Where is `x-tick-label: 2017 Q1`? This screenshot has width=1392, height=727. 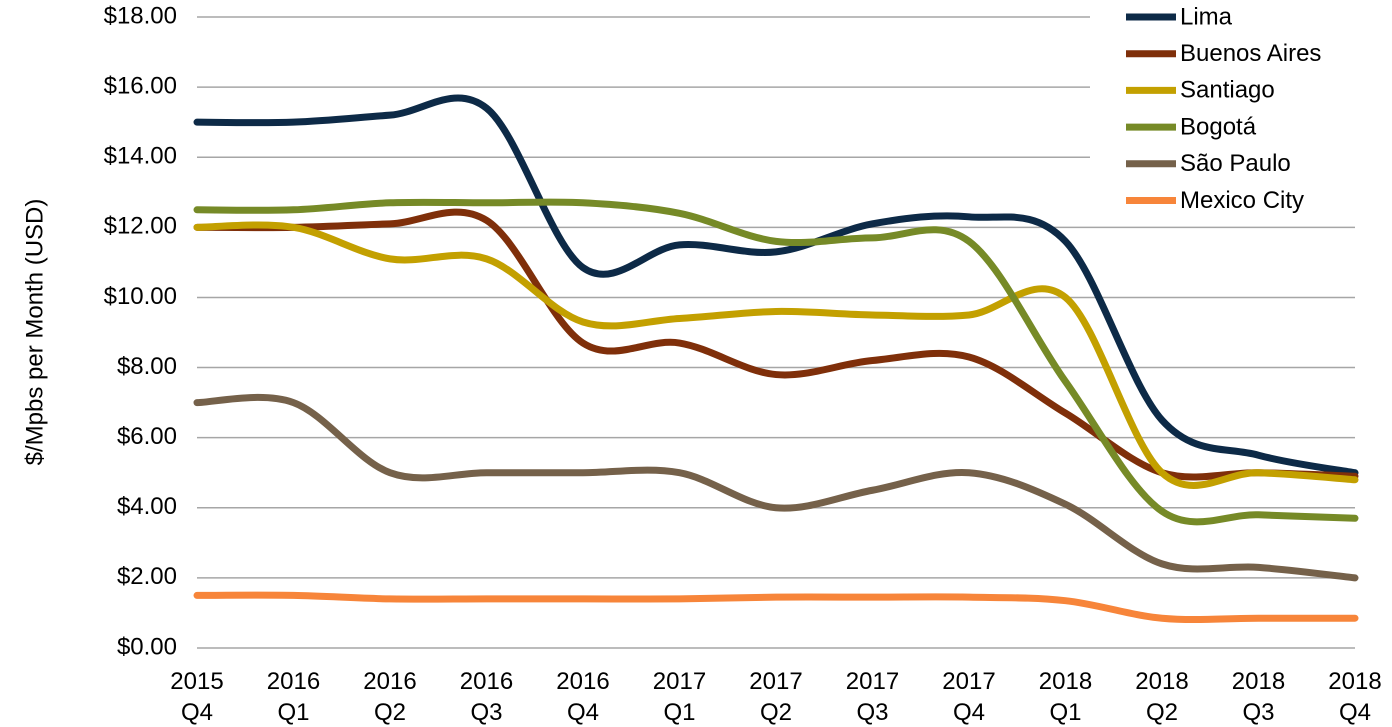
x-tick-label: 2017 Q1 is located at coordinates (679, 697).